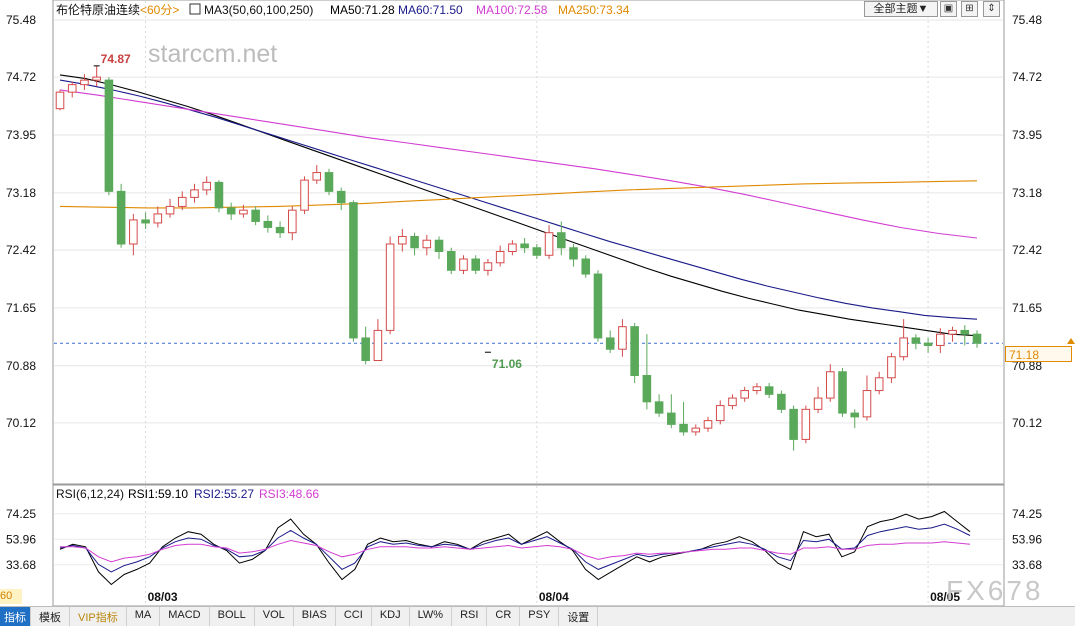 Image resolution: width=1075 pixels, height=626 pixels. Describe the element at coordinates (431, 616) in the screenshot. I see `toolbar-item: LW%` at that location.